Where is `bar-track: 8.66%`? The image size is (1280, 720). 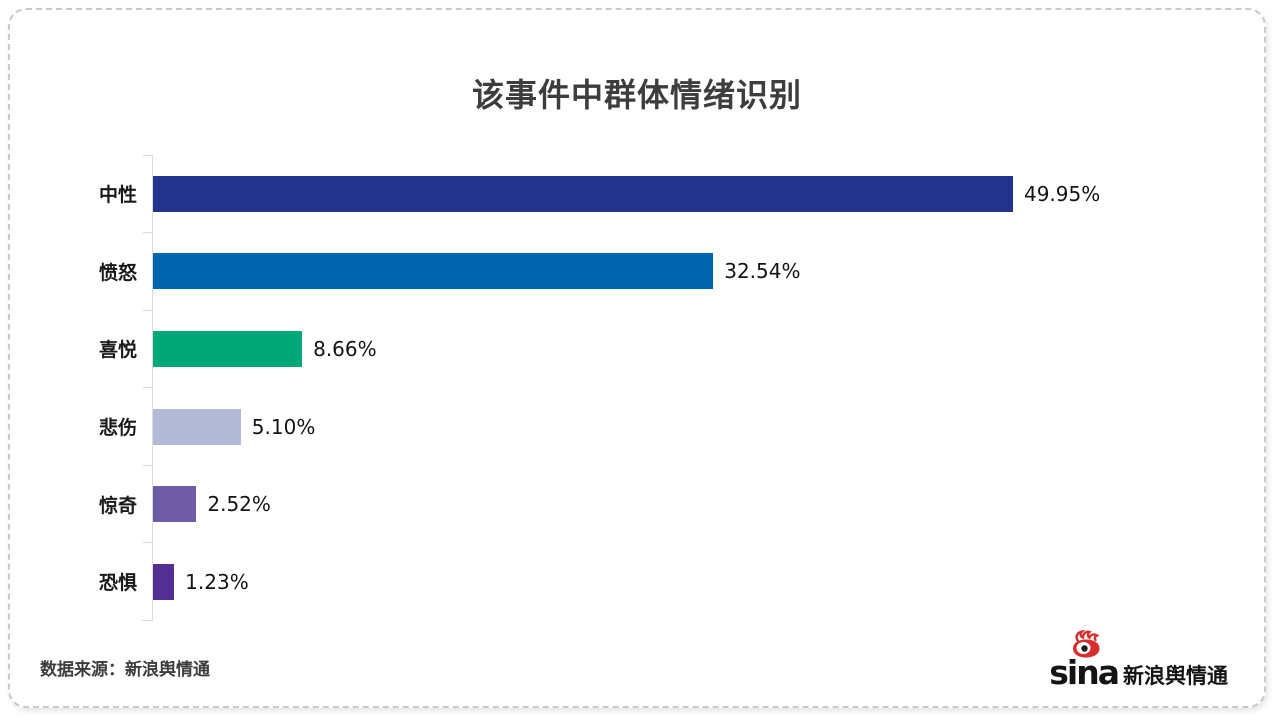 bar-track: 8.66% is located at coordinates (664, 348).